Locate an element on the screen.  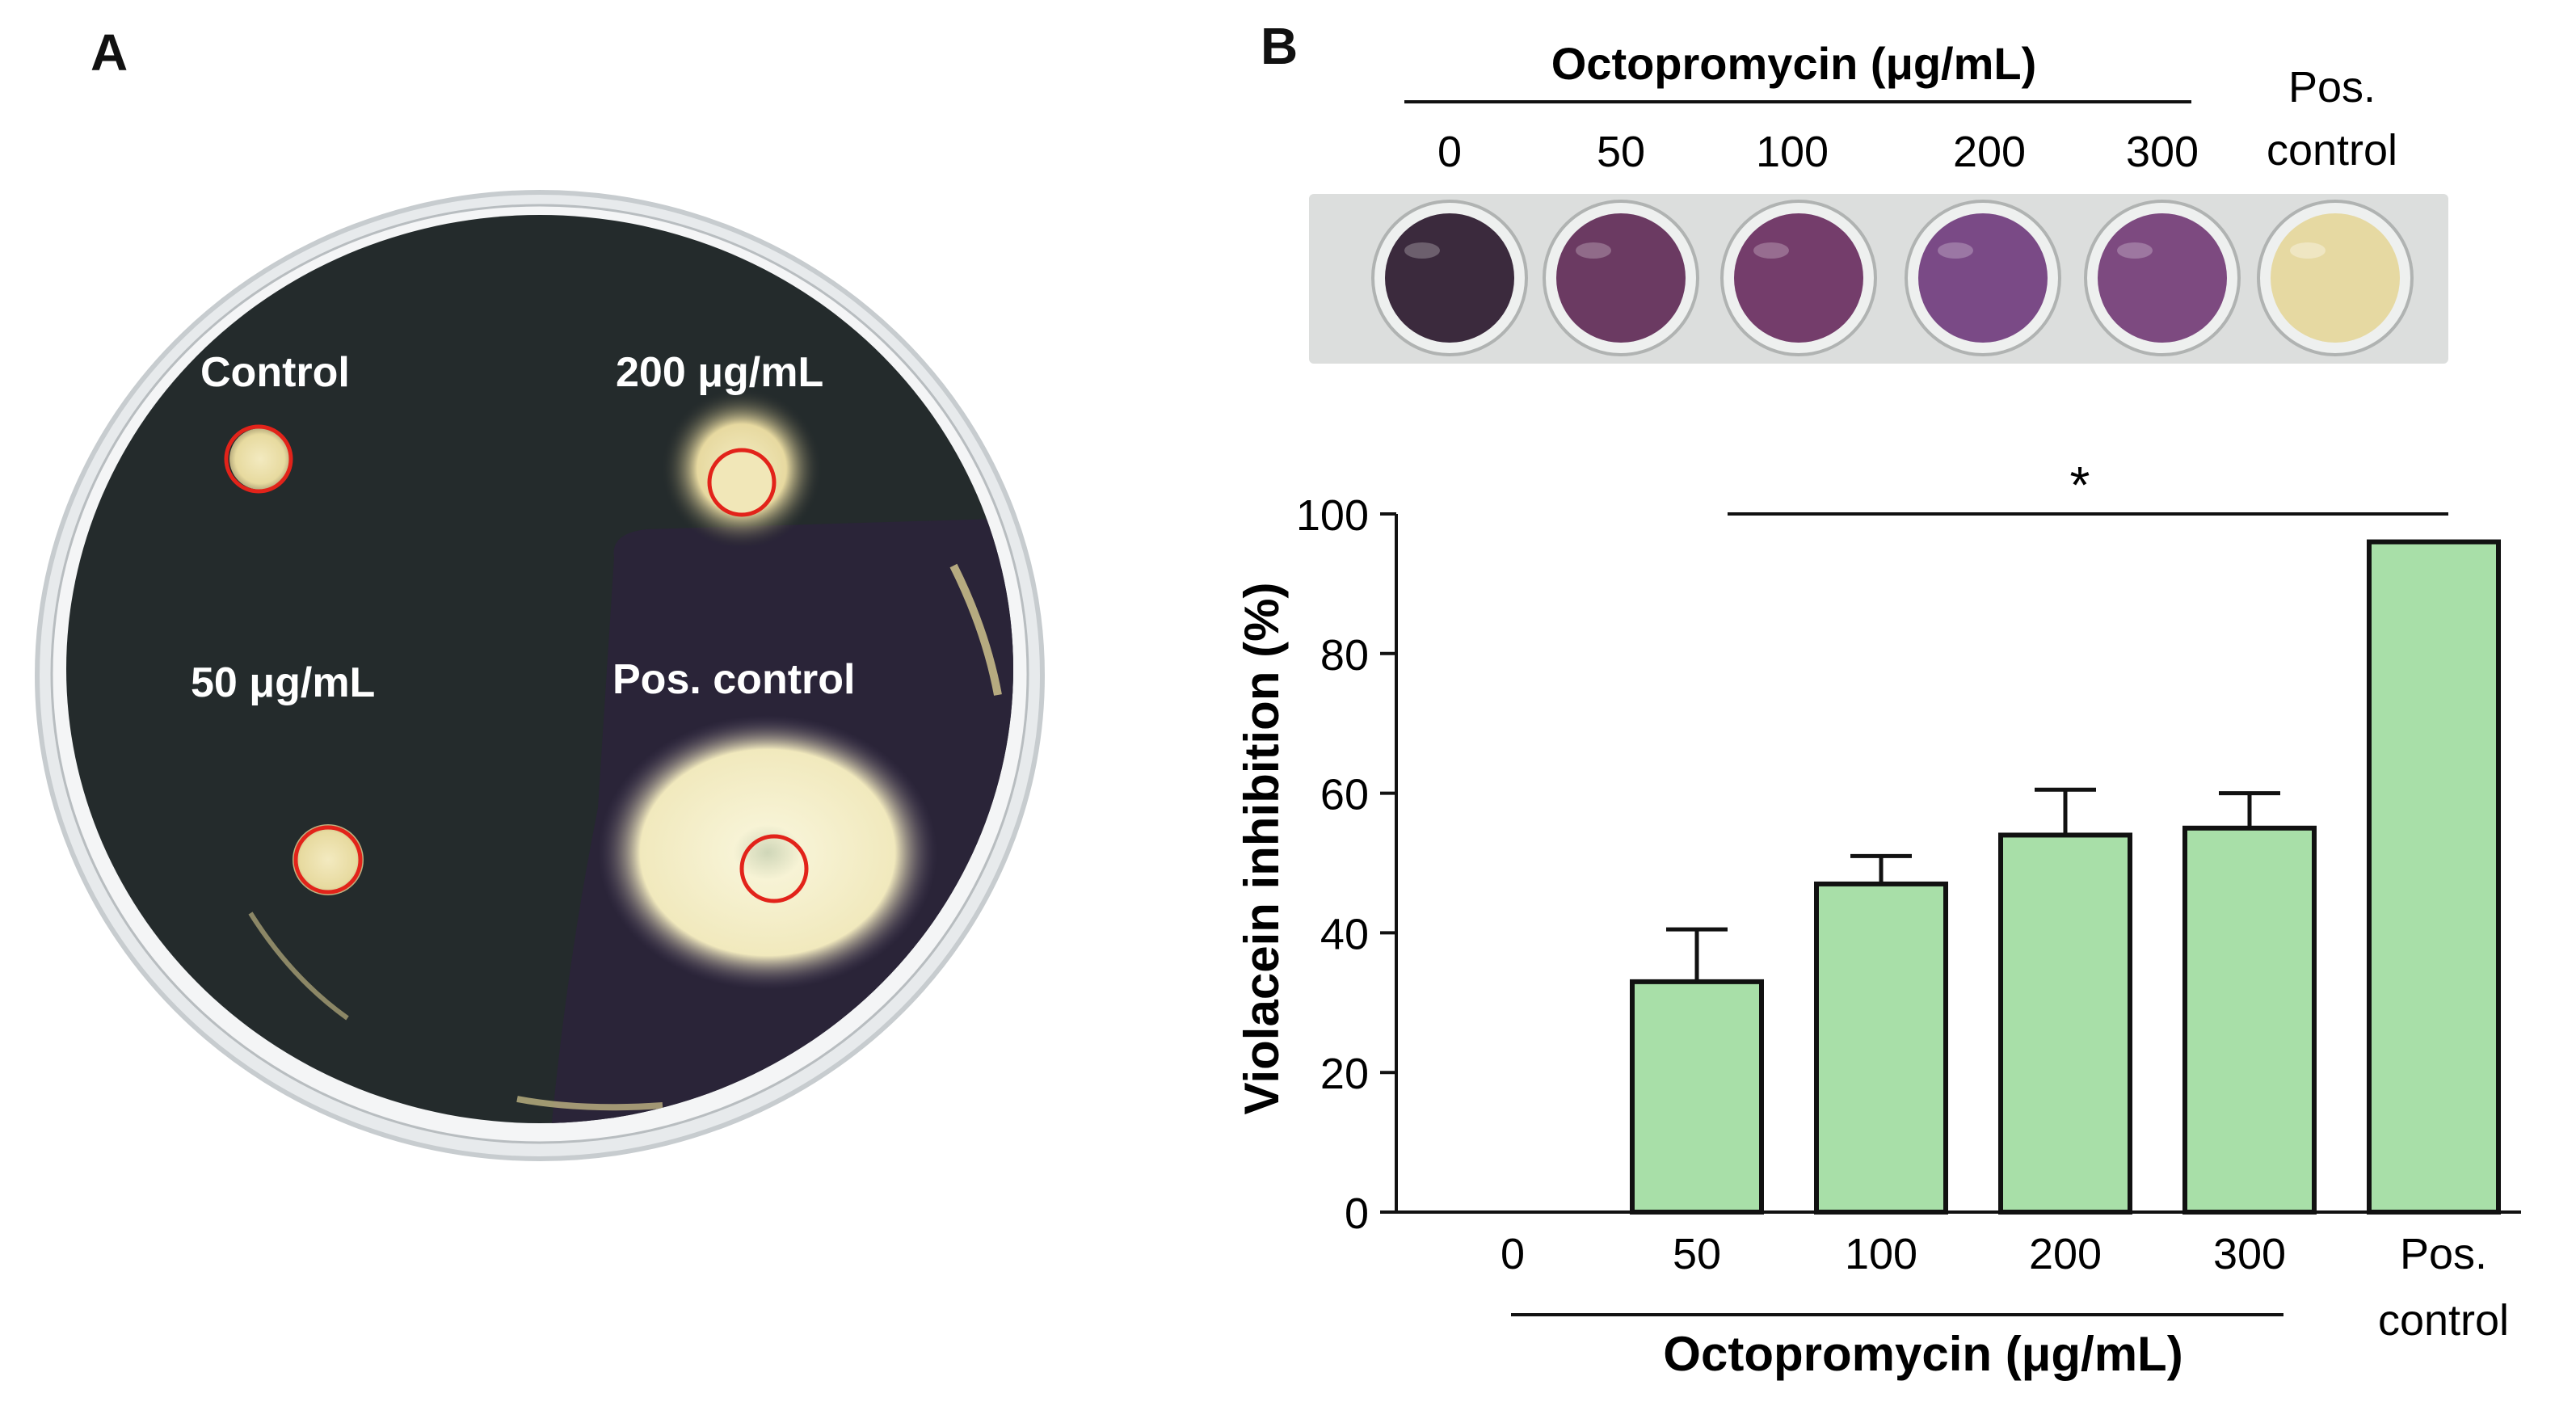
spot-control is located at coordinates (260, 459).